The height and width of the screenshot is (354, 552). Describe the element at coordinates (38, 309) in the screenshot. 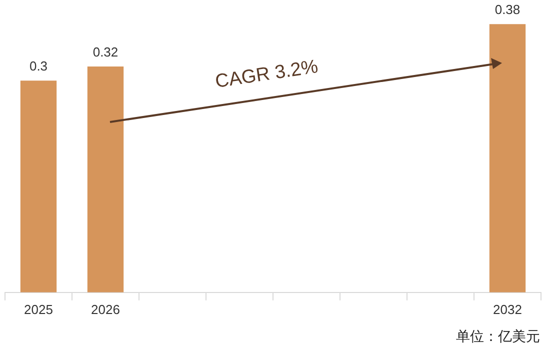

I see `x-tick-label: 2025` at that location.